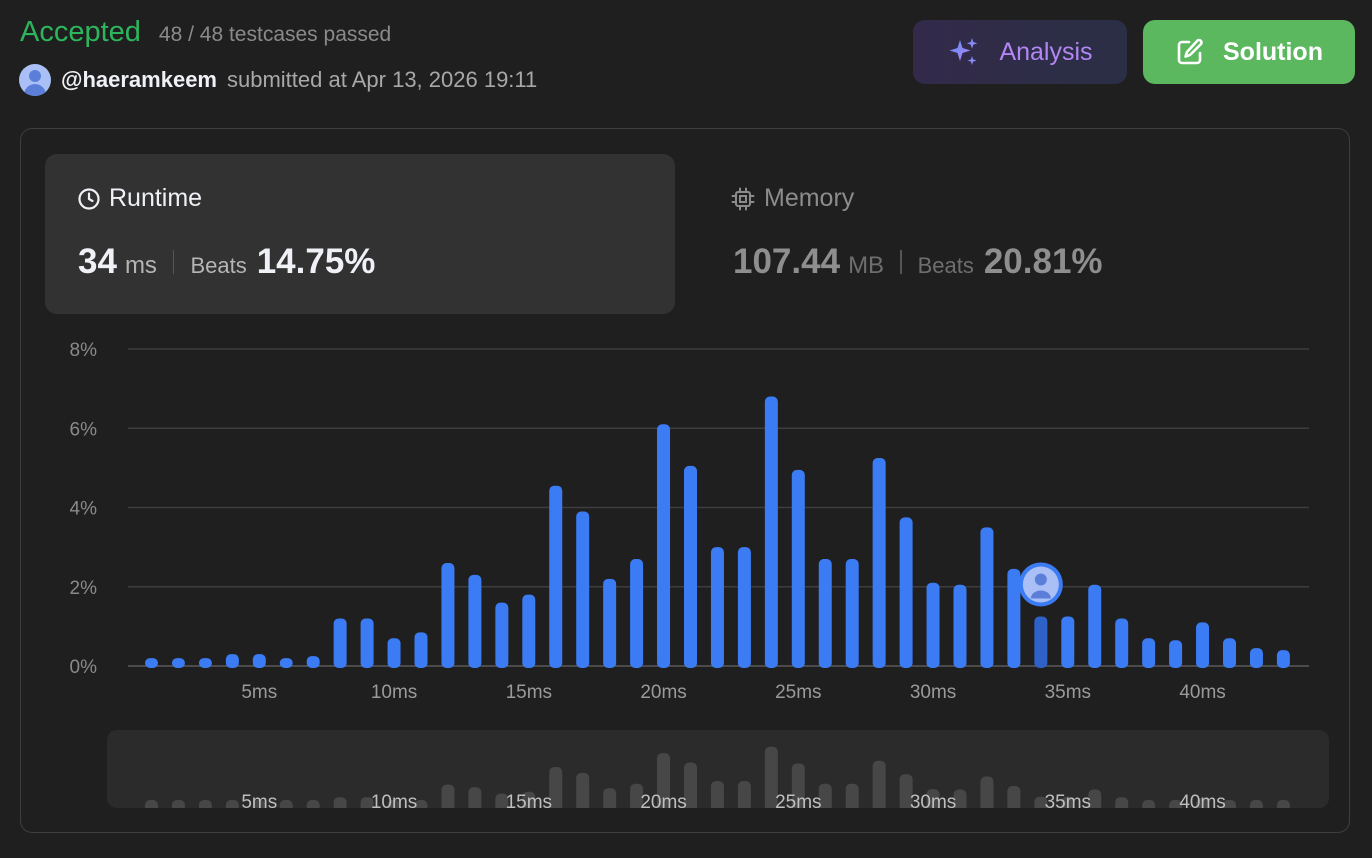 This screenshot has height=858, width=1372. I want to click on overview-tick-label: 5ms, so click(259, 802).